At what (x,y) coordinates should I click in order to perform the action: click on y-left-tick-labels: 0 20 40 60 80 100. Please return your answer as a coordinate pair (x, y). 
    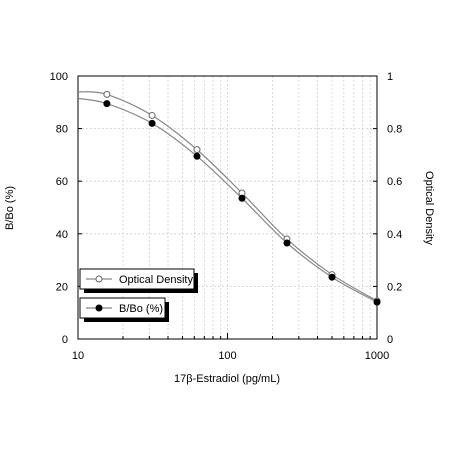
    Looking at the image, I should click on (59, 208).